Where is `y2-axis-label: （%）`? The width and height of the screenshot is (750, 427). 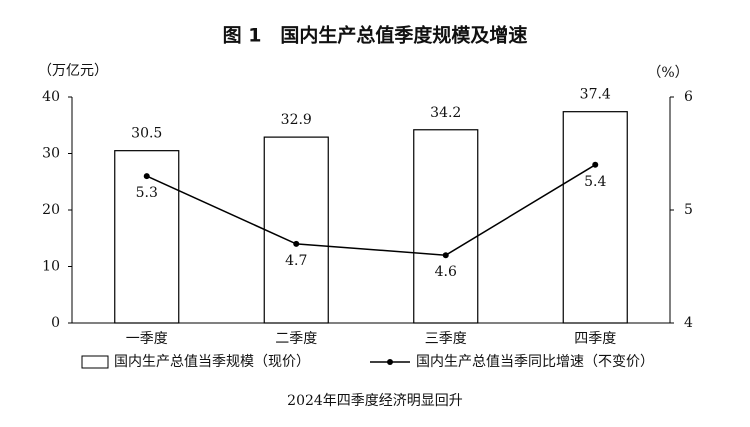 y2-axis-label: （%） is located at coordinates (667, 73).